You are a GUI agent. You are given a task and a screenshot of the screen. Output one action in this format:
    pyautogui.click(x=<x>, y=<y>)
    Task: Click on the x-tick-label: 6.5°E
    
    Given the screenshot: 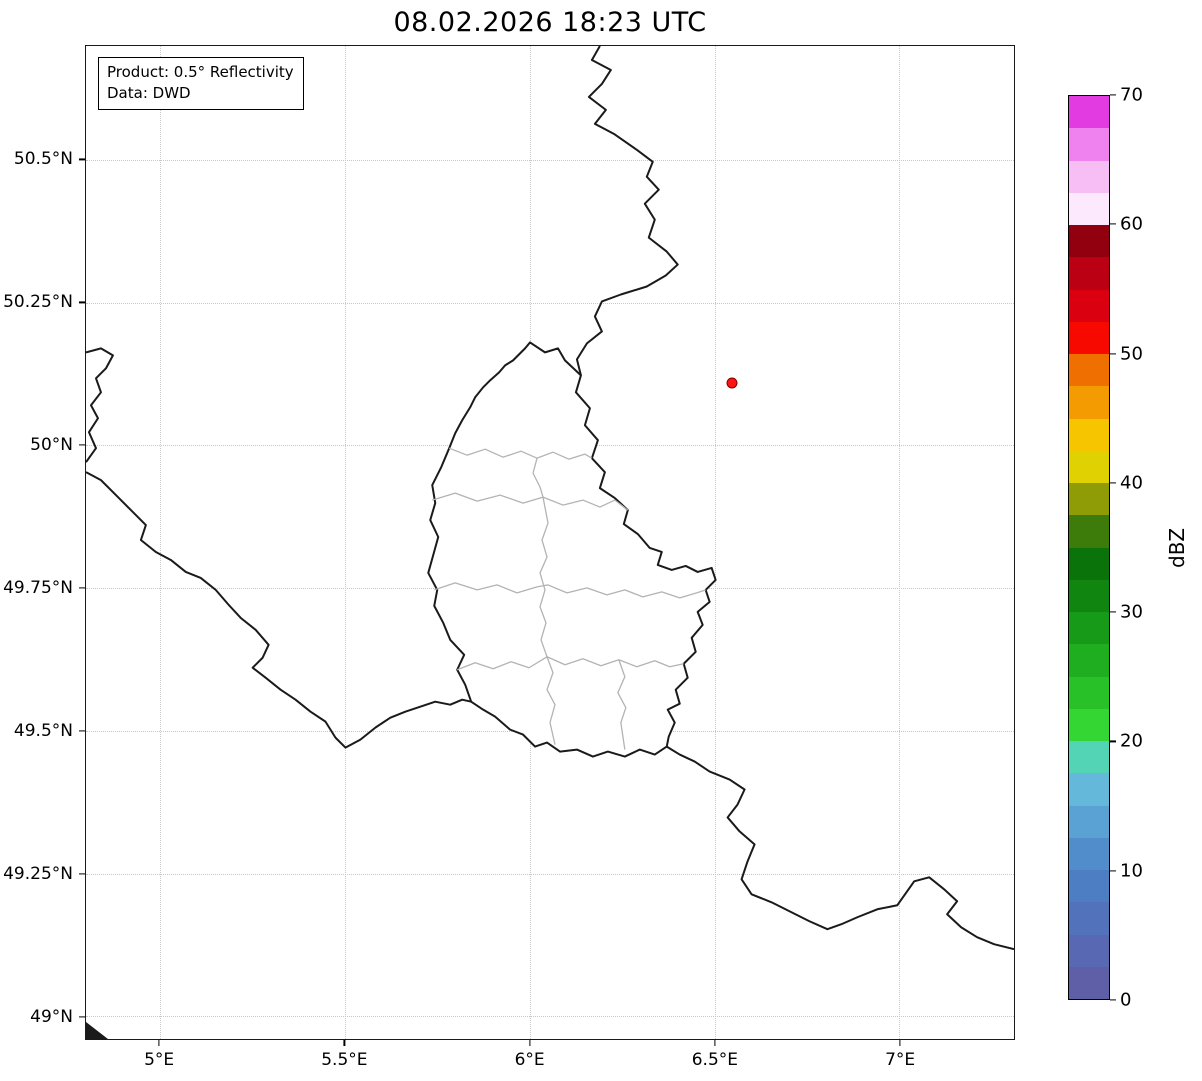 What is the action you would take?
    pyautogui.click(x=715, y=1060)
    